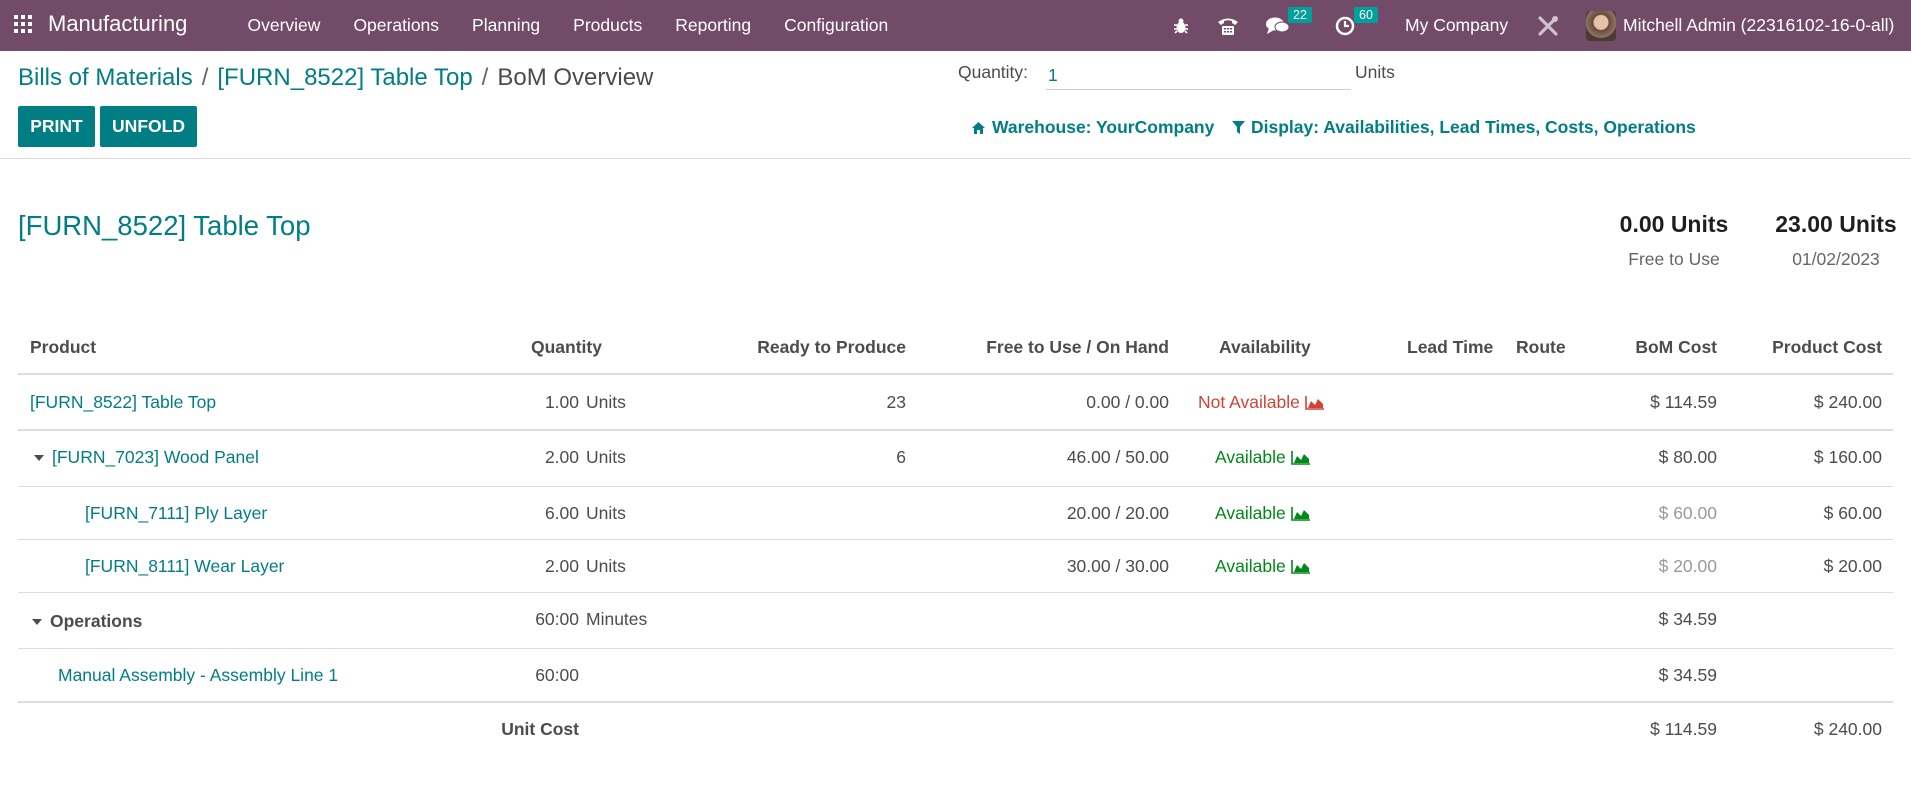  What do you see at coordinates (1674, 259) in the screenshot?
I see `free-to-use-label: Free to Use` at bounding box center [1674, 259].